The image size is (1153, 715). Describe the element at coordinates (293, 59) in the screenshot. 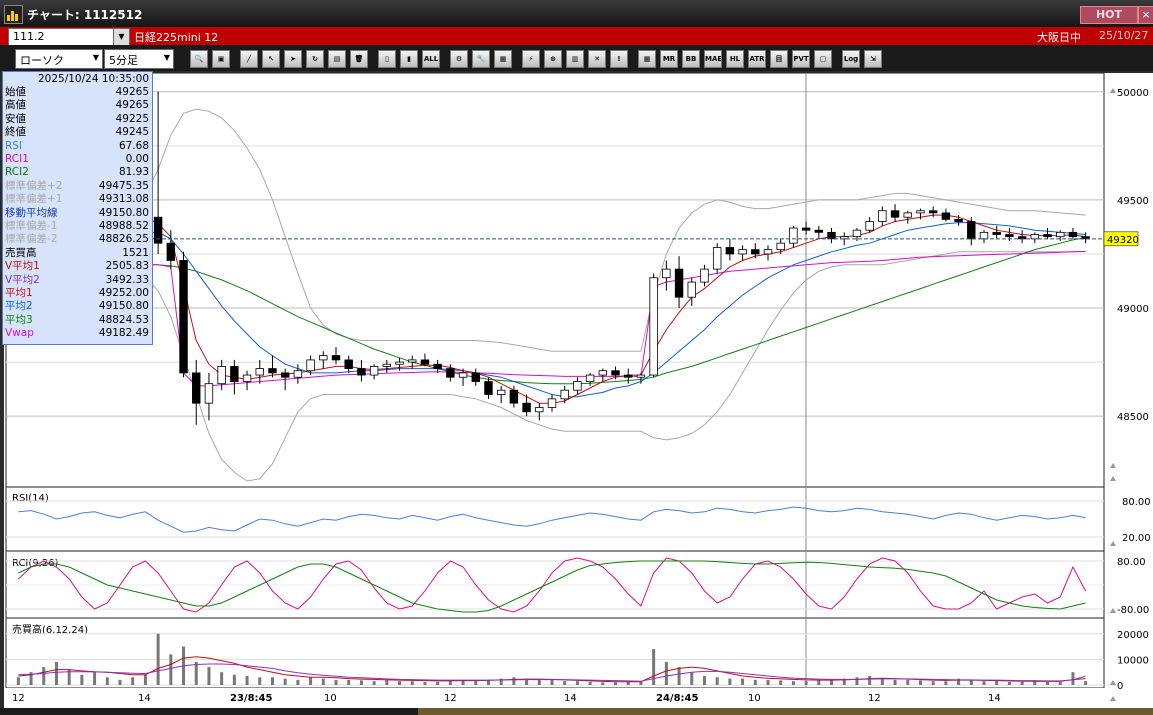

I see `cursor-icon: ➤` at that location.